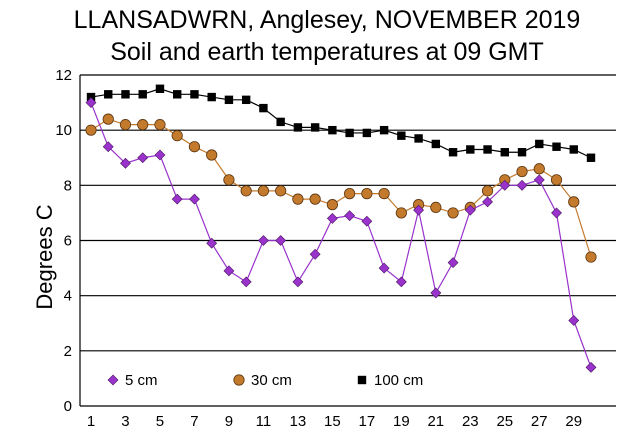 The height and width of the screenshot is (448, 628). I want to click on x-tick-label-25: 25, so click(504, 421).